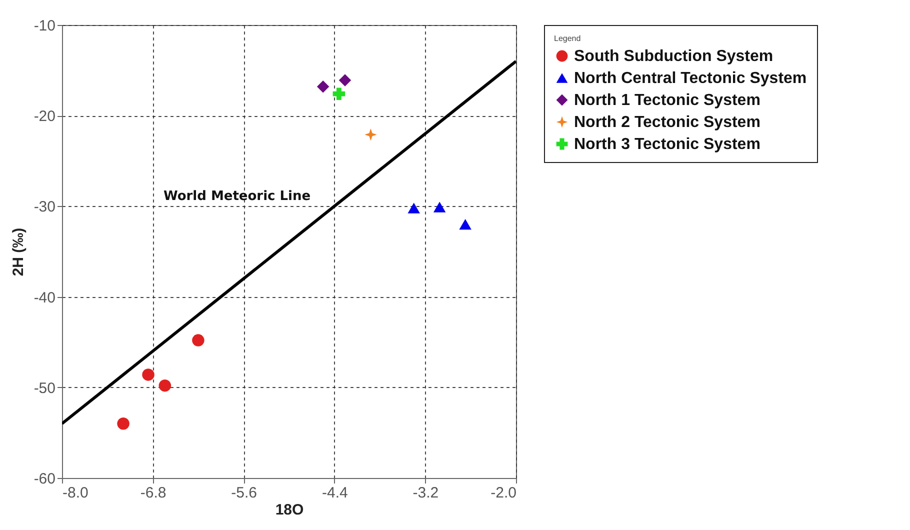  I want to click on legend-label: North 2 Tectonic System, so click(667, 122).